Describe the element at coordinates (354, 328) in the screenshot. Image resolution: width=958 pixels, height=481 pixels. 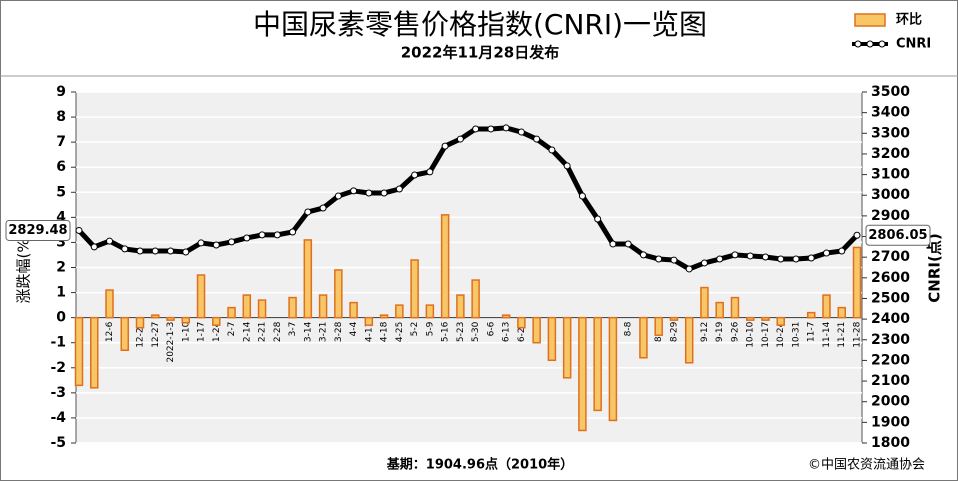
I see `x-tick-label: 4-4` at that location.